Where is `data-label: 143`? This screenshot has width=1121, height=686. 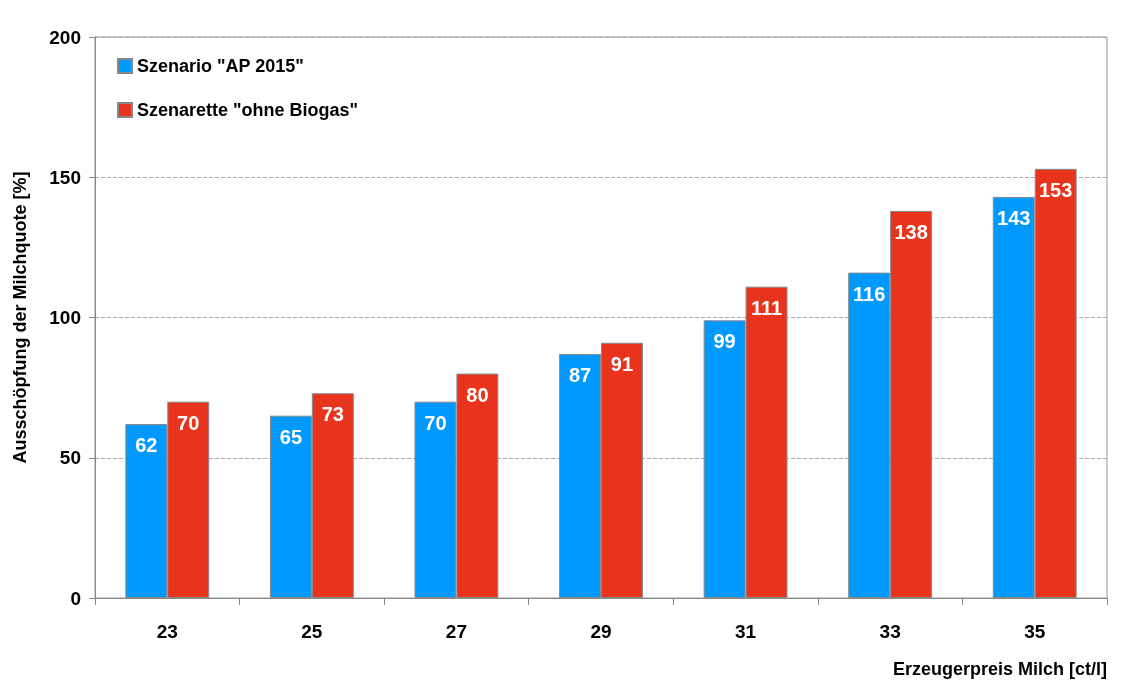
data-label: 143 is located at coordinates (1014, 217).